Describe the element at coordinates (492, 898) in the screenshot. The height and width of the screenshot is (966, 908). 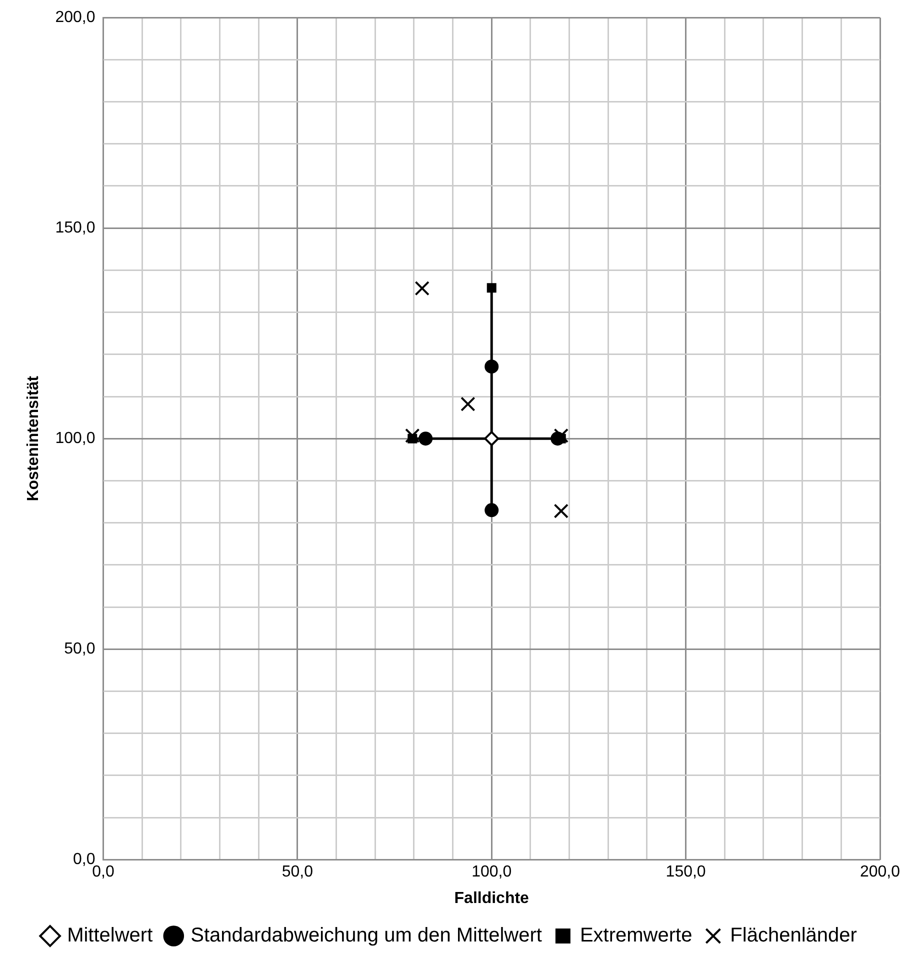
I see `x-axis-title: Falldichte` at that location.